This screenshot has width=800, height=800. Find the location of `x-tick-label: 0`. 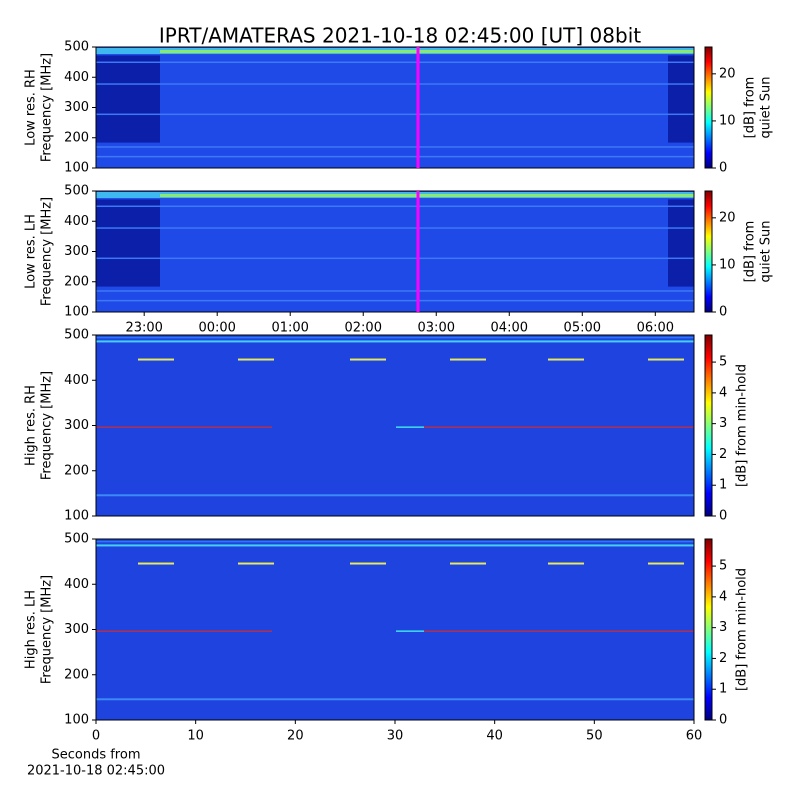

x-tick-label: 0 is located at coordinates (96, 736).